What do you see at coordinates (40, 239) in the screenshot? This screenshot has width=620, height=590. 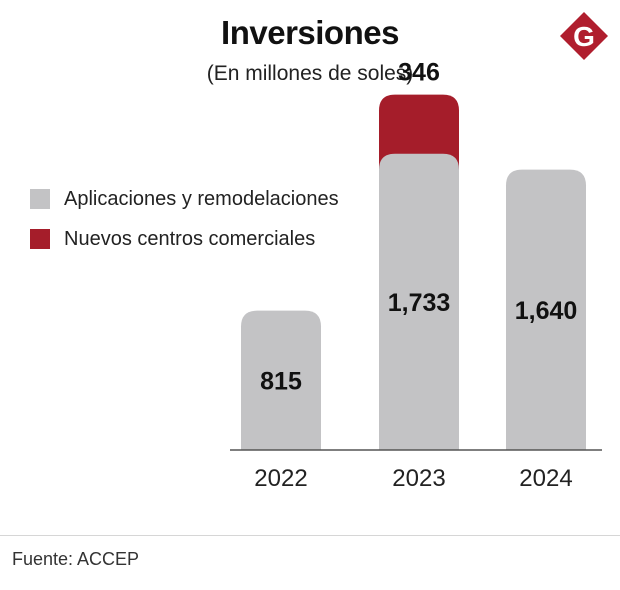 I see `legend-swatch-red` at bounding box center [40, 239].